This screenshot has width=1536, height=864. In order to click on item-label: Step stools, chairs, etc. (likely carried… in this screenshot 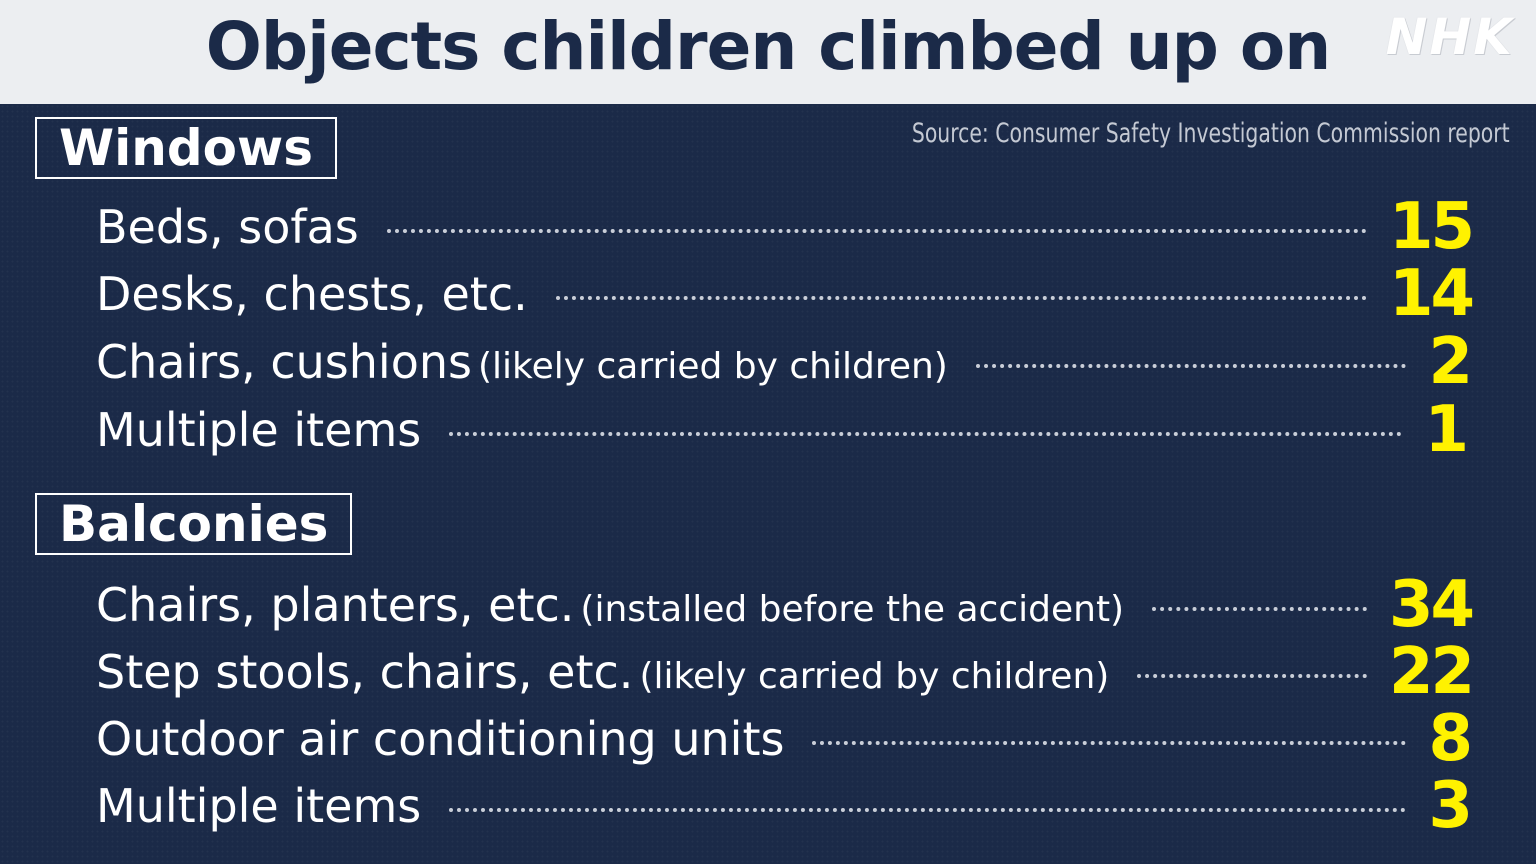, I will do `click(602, 672)`.